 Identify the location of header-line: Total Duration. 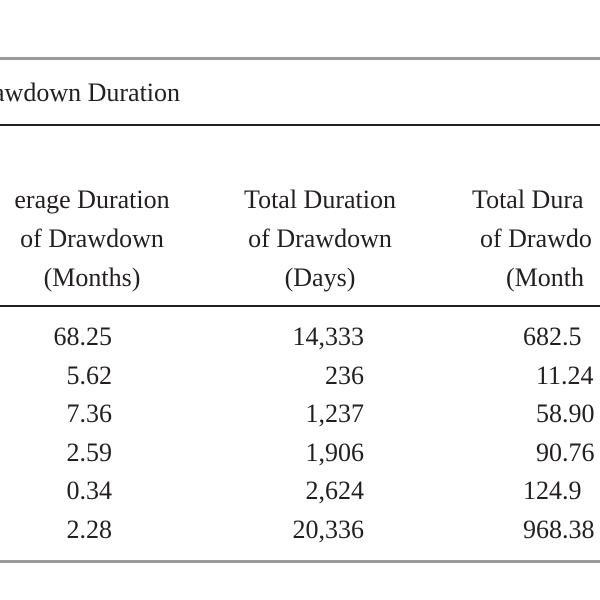
(320, 199).